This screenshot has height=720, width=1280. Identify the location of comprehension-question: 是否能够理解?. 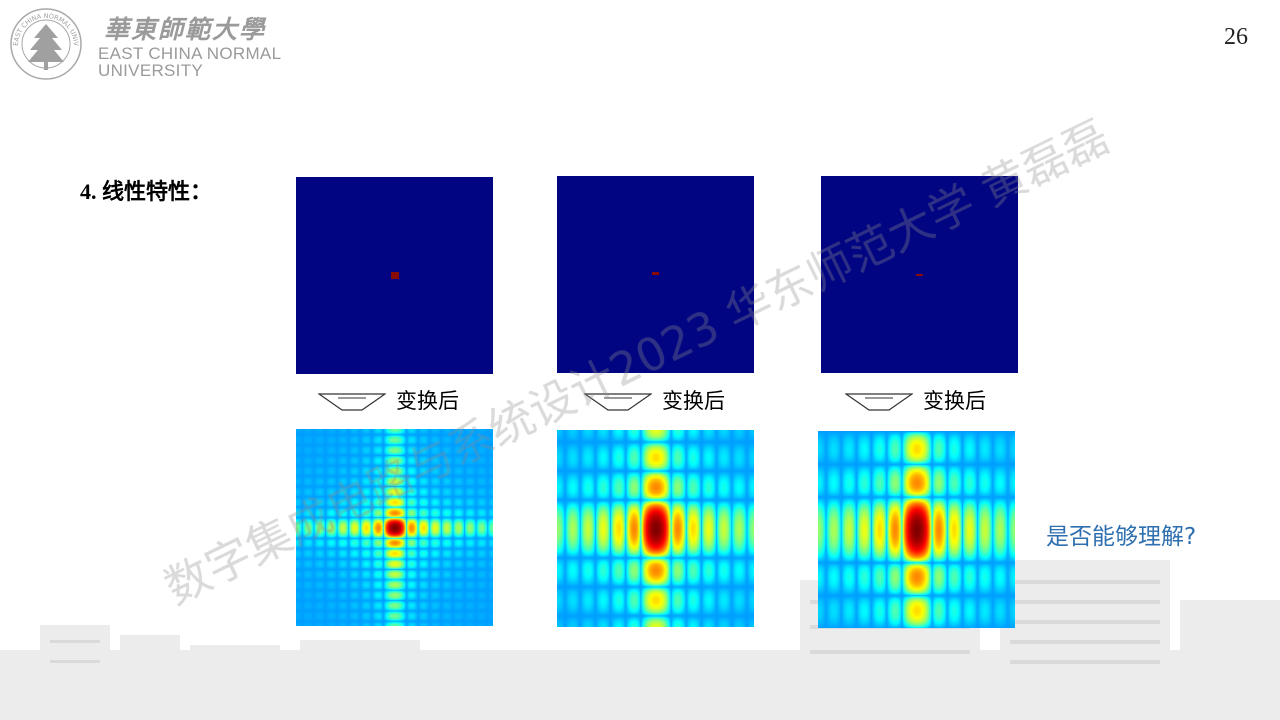
(1121, 537).